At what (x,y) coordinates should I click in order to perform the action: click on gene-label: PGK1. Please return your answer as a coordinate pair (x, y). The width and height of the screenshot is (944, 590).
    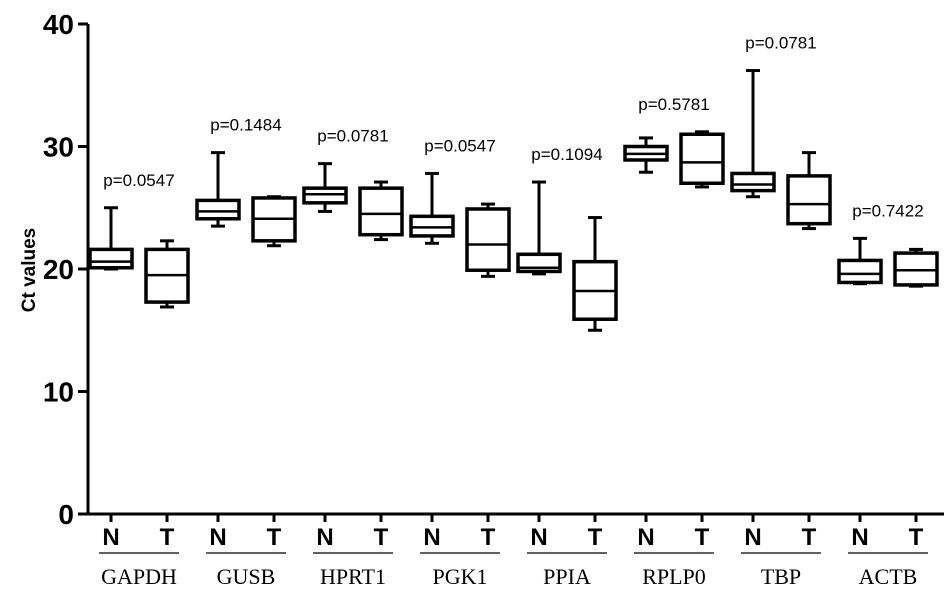
    Looking at the image, I should click on (459, 576).